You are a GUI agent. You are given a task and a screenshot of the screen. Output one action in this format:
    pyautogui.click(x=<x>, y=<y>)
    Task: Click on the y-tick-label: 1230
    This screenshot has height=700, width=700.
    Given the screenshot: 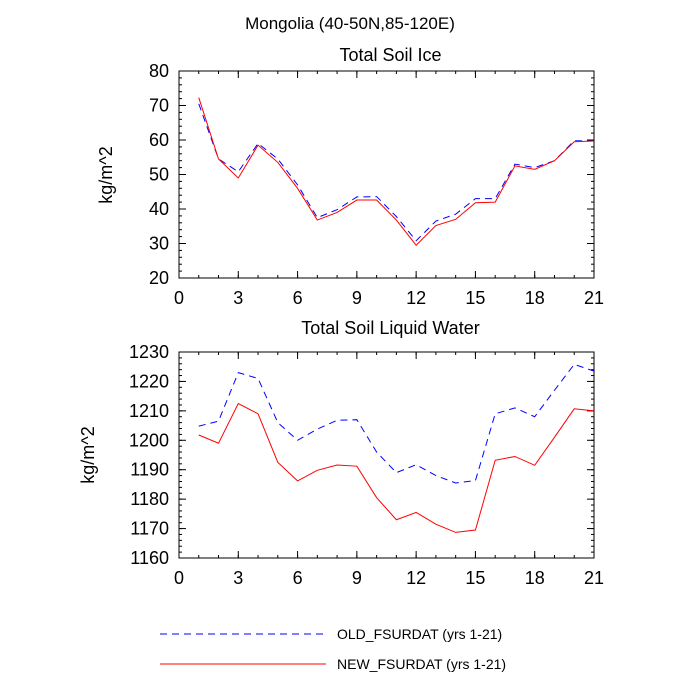 What is the action you would take?
    pyautogui.click(x=149, y=352)
    